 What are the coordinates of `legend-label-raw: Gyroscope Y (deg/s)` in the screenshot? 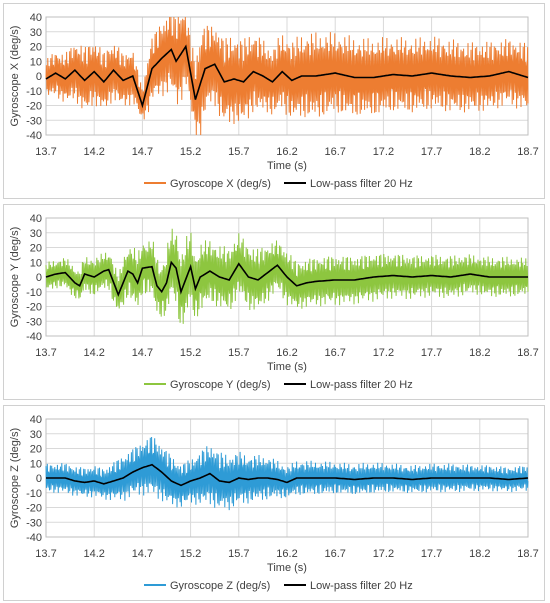 It's located at (220, 385).